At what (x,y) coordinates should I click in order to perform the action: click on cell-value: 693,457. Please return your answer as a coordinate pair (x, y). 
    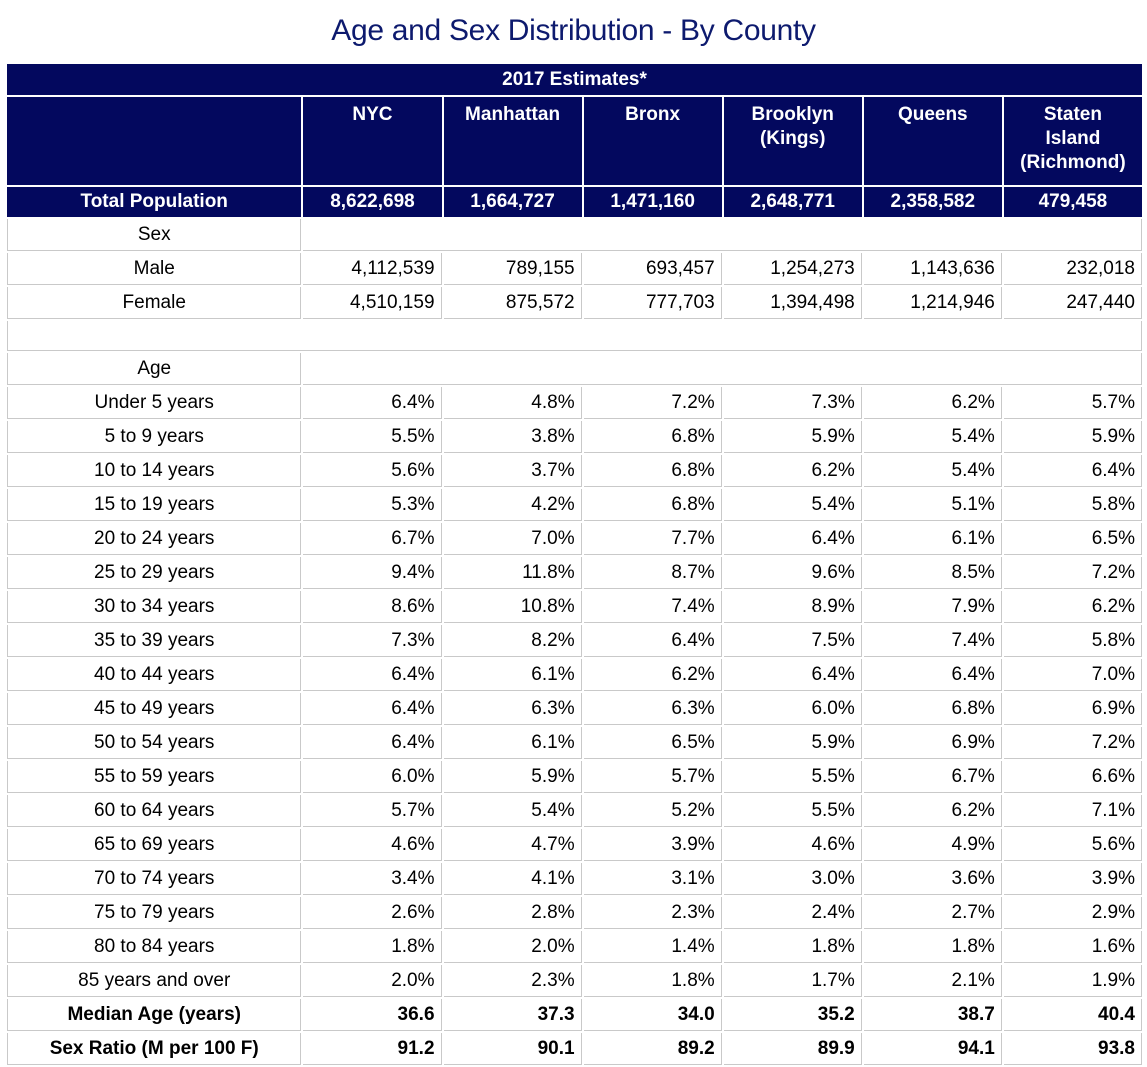
    Looking at the image, I should click on (652, 269).